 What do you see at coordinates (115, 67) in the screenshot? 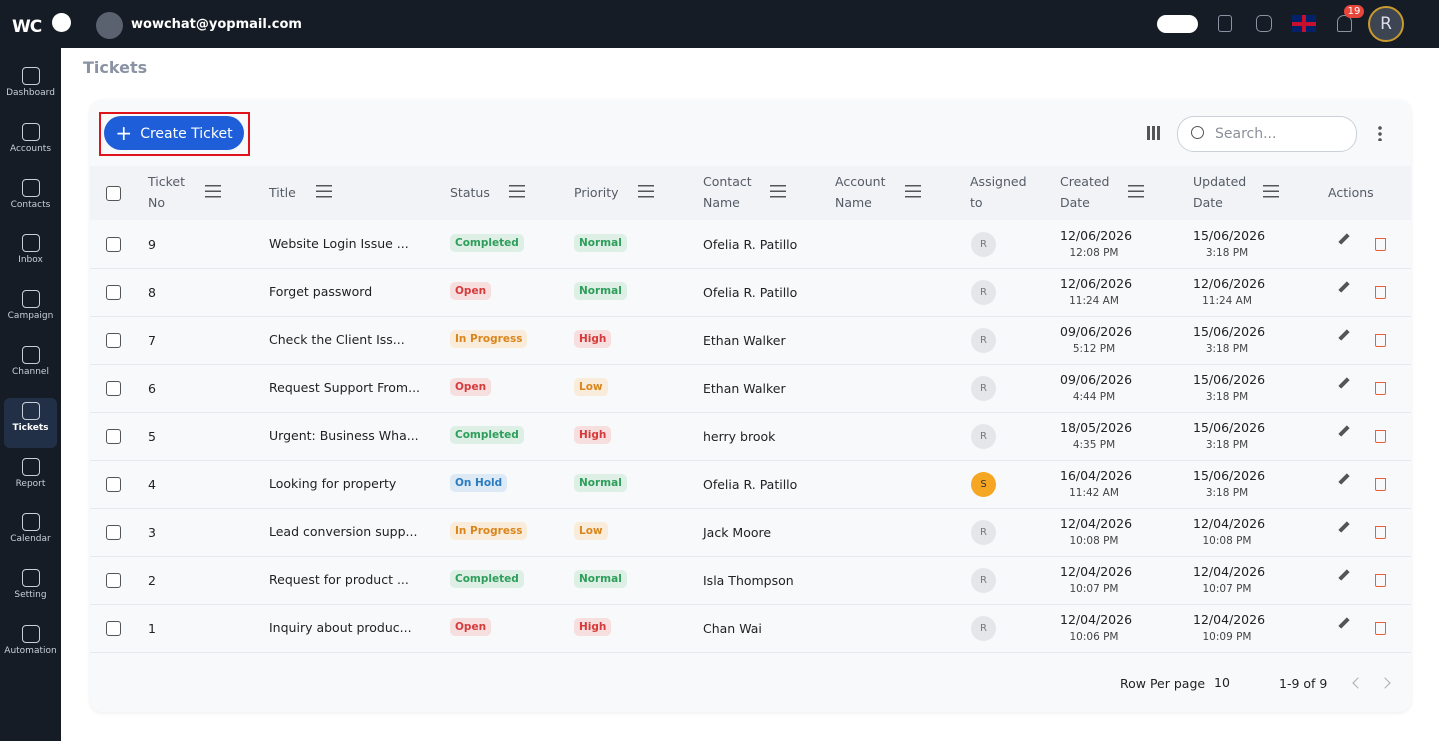
I see `page-title: Tickets` at bounding box center [115, 67].